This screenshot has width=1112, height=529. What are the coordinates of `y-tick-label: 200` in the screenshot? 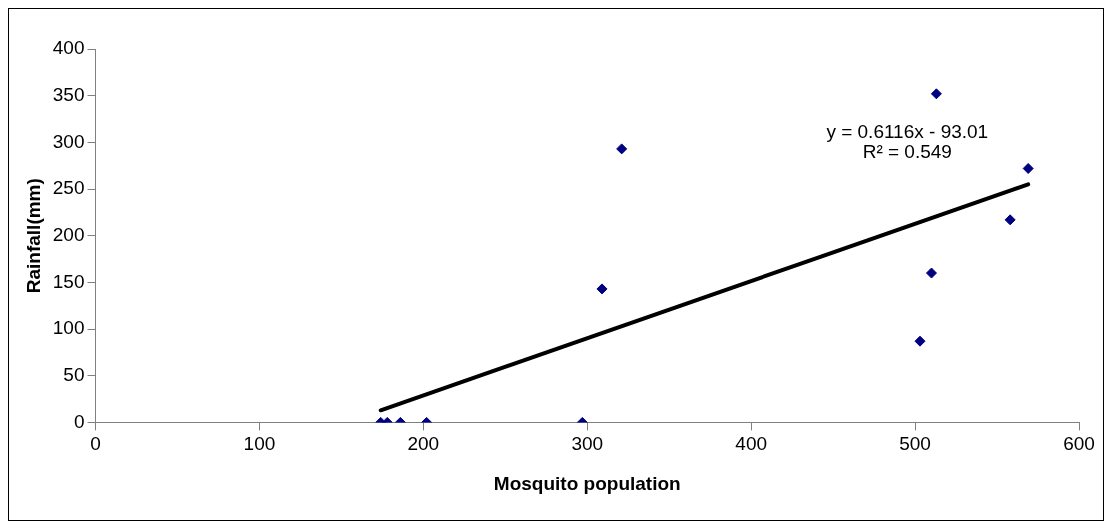 It's located at (68, 234).